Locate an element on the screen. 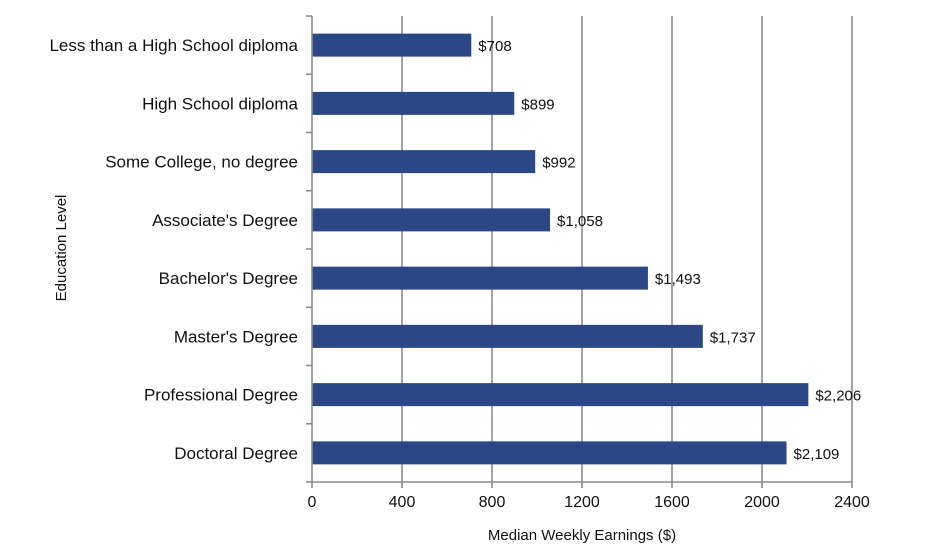 The height and width of the screenshot is (556, 939). data-label: $1,493 is located at coordinates (678, 279).